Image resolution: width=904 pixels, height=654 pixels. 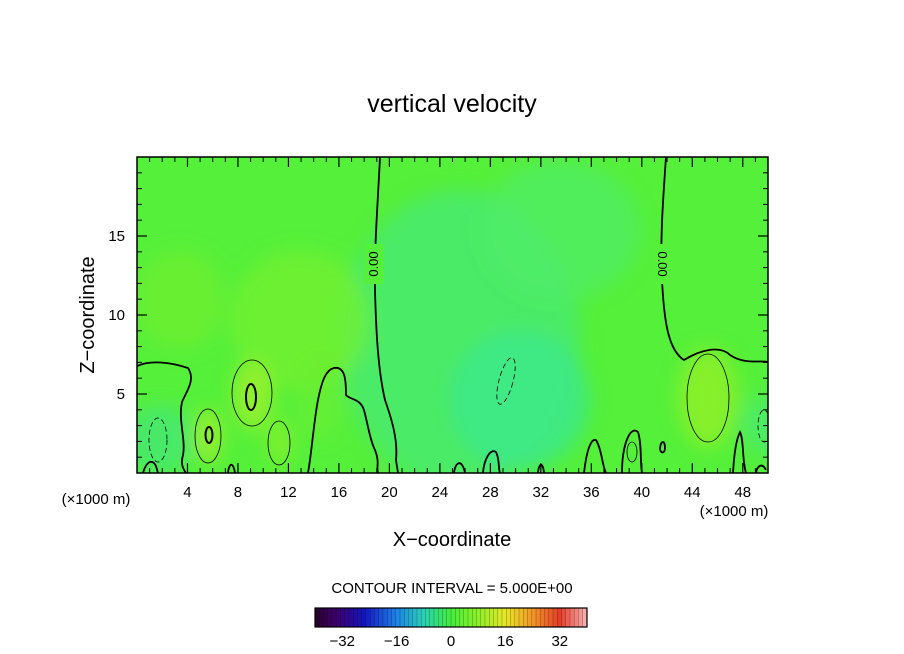 What do you see at coordinates (467, 492) in the screenshot?
I see `x-tick-labels: 4 8 12 16 20 24 28 32 36 40 44 48` at bounding box center [467, 492].